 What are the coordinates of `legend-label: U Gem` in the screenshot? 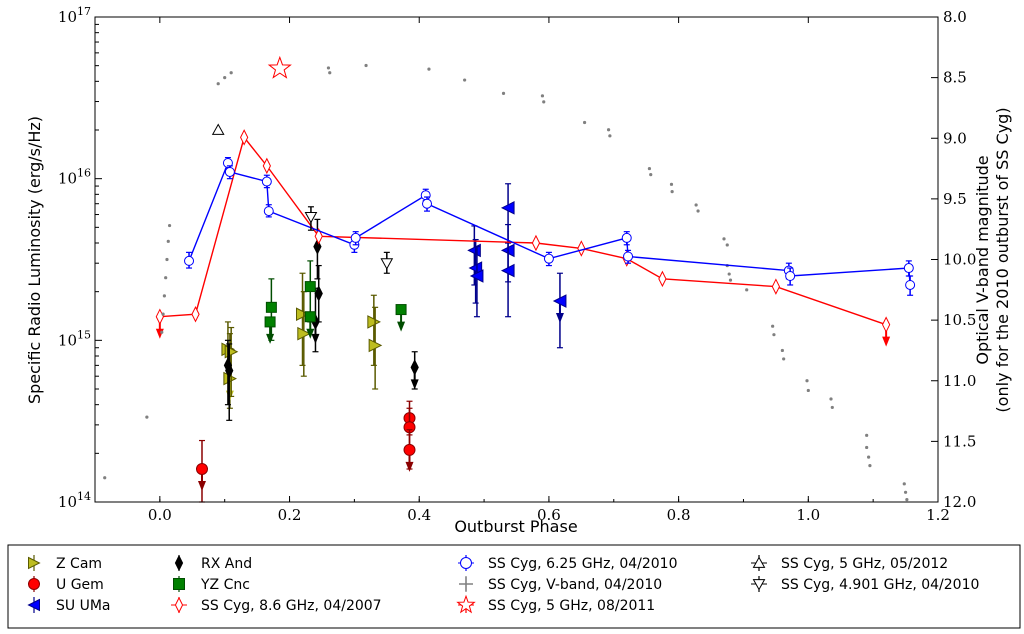 It's located at (80, 585).